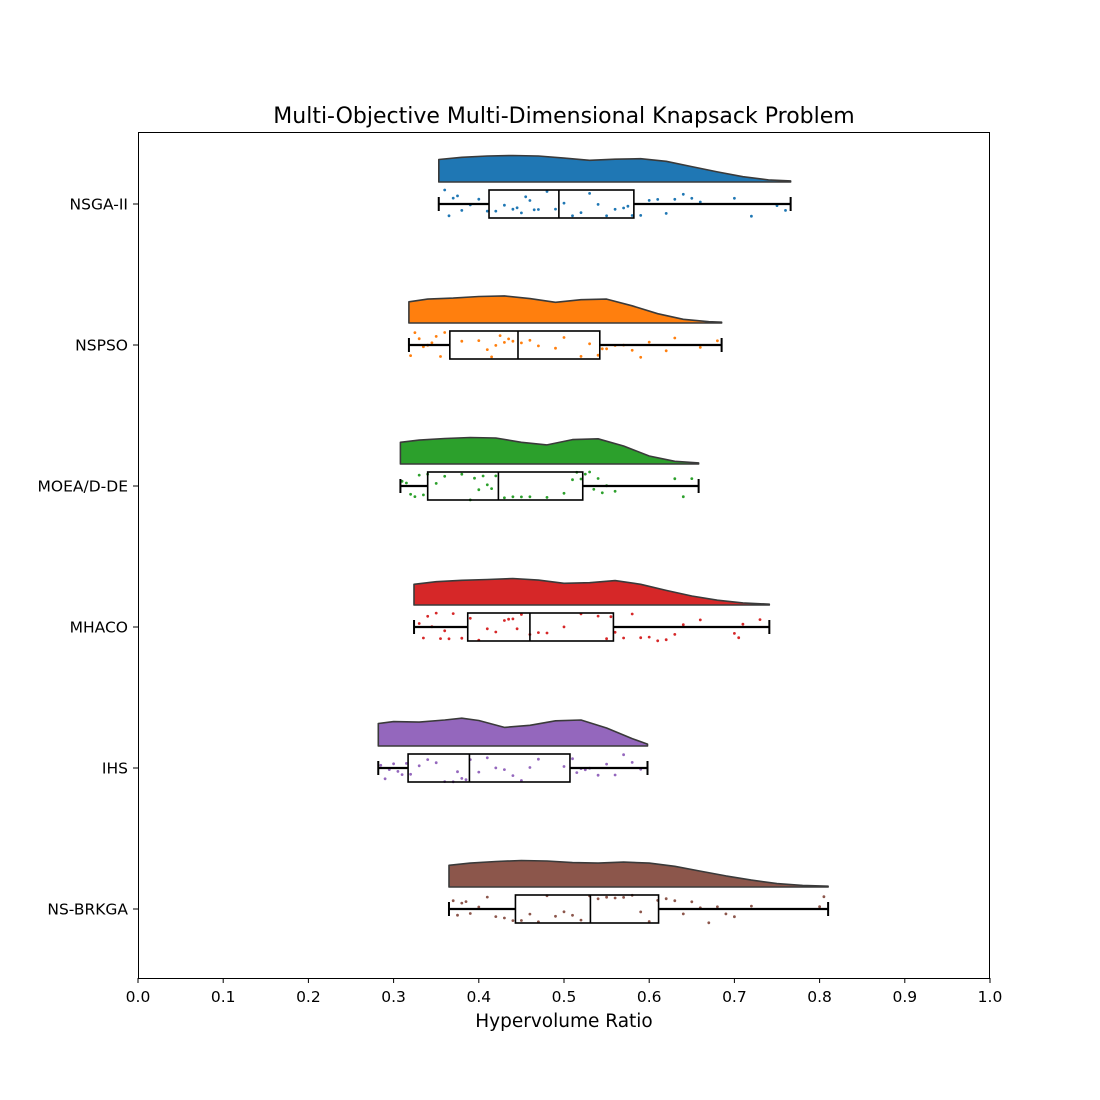 The width and height of the screenshot is (1100, 1100). Describe the element at coordinates (505, 486) in the screenshot. I see `box-moea-d-de` at that location.